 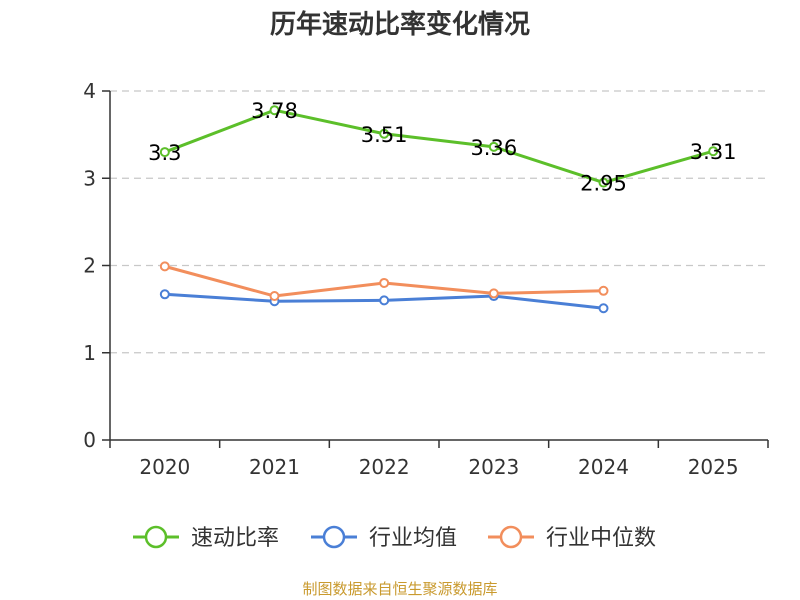 I want to click on data-labels: 3.3 3.78 3.51 3.36 2.95 3.31, so click(x=442, y=147).